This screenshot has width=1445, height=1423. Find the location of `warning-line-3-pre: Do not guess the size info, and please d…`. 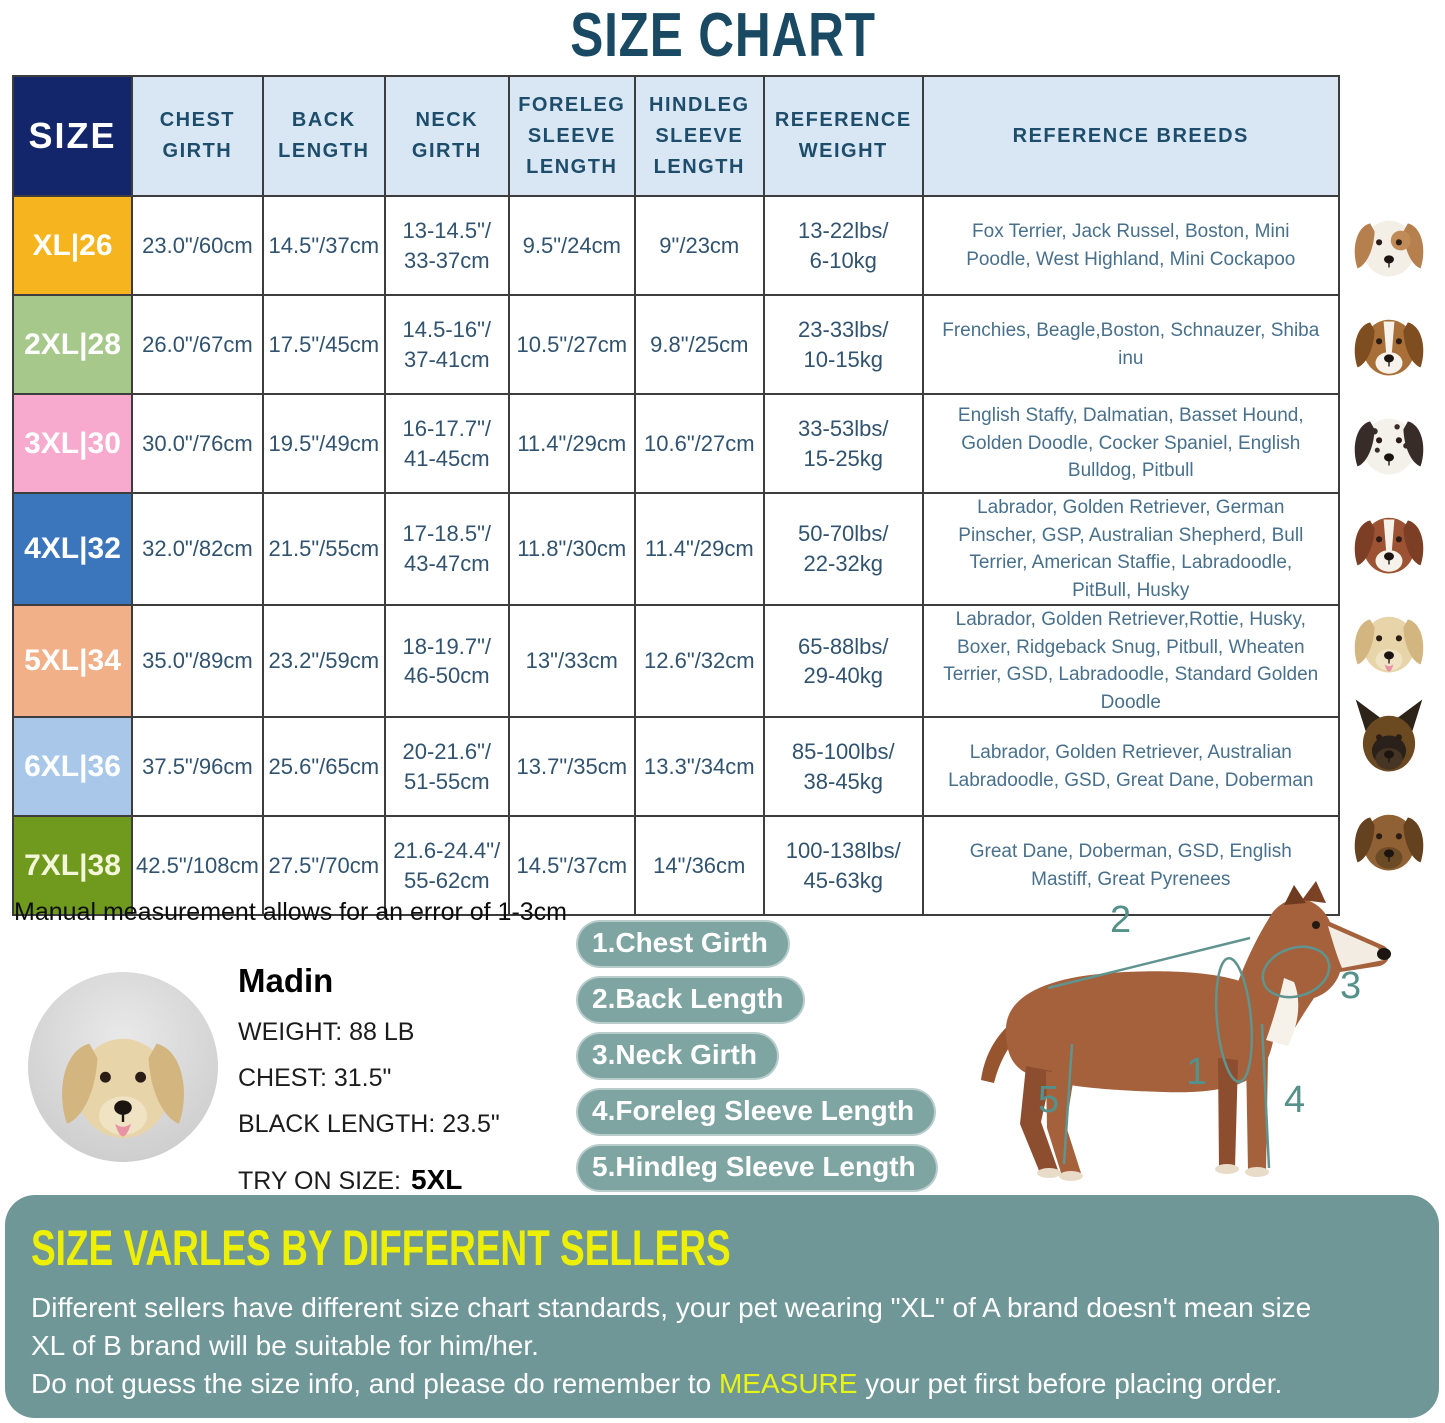

warning-line-3-pre: Do not guess the size info, and please d… is located at coordinates (375, 1383).